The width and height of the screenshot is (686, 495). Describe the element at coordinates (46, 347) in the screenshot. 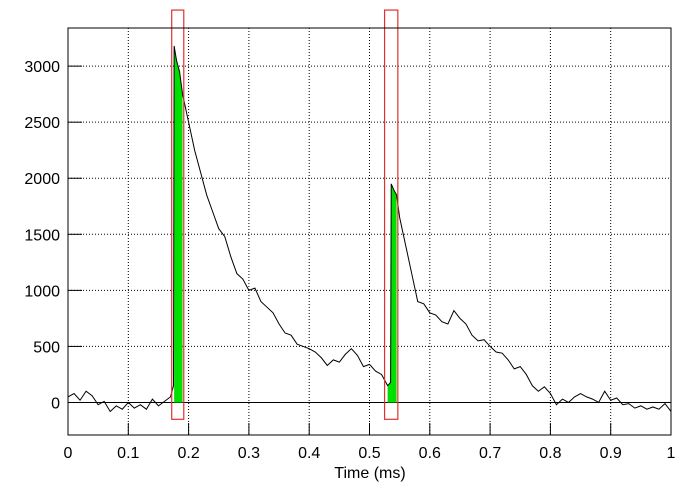

I see `y-tick-label: 500` at that location.